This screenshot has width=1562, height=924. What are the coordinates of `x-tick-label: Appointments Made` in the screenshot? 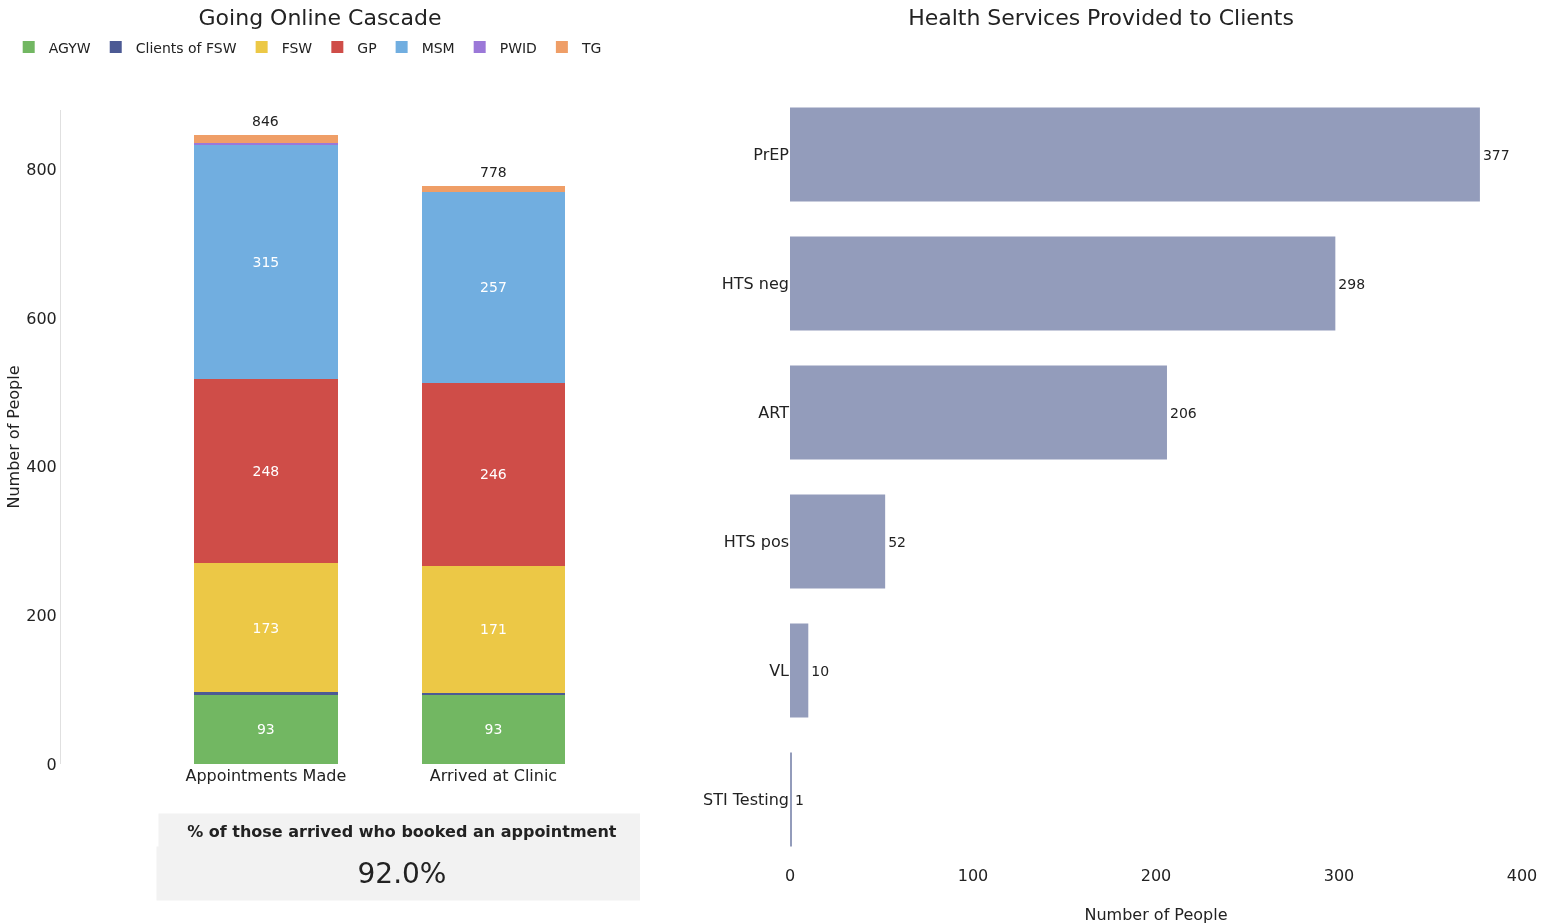 It's located at (266, 775).